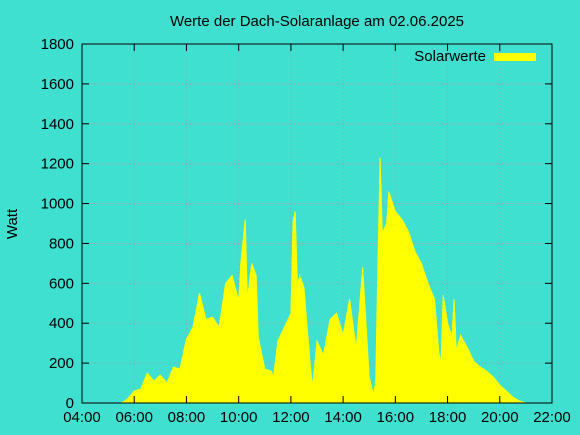  What do you see at coordinates (450, 56) in the screenshot?
I see `legend-label-solarwerte: Solarwerte` at bounding box center [450, 56].